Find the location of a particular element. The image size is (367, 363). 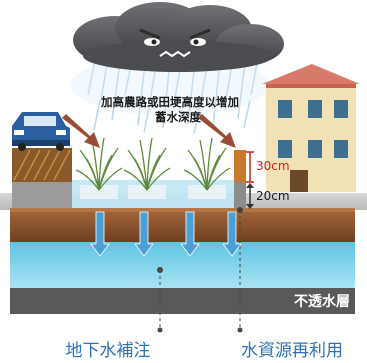

caption-top-line2: 蓄水深度 is located at coordinates (178, 117).